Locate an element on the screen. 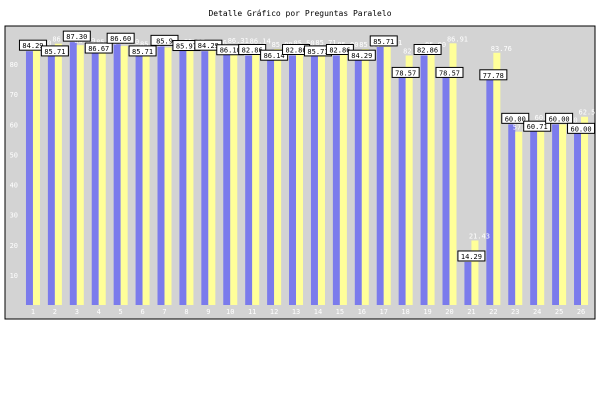 This screenshot has height=400, width=600. x-tick-label: 1 is located at coordinates (33, 312).